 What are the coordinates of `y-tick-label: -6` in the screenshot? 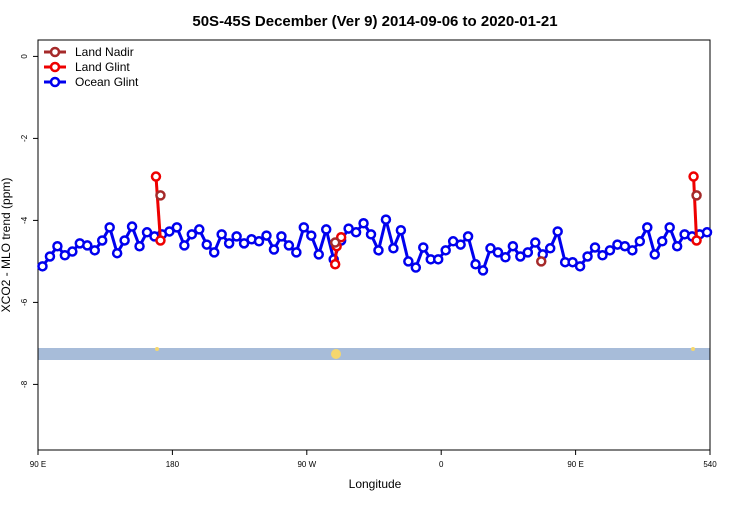 It's located at (24, 302).